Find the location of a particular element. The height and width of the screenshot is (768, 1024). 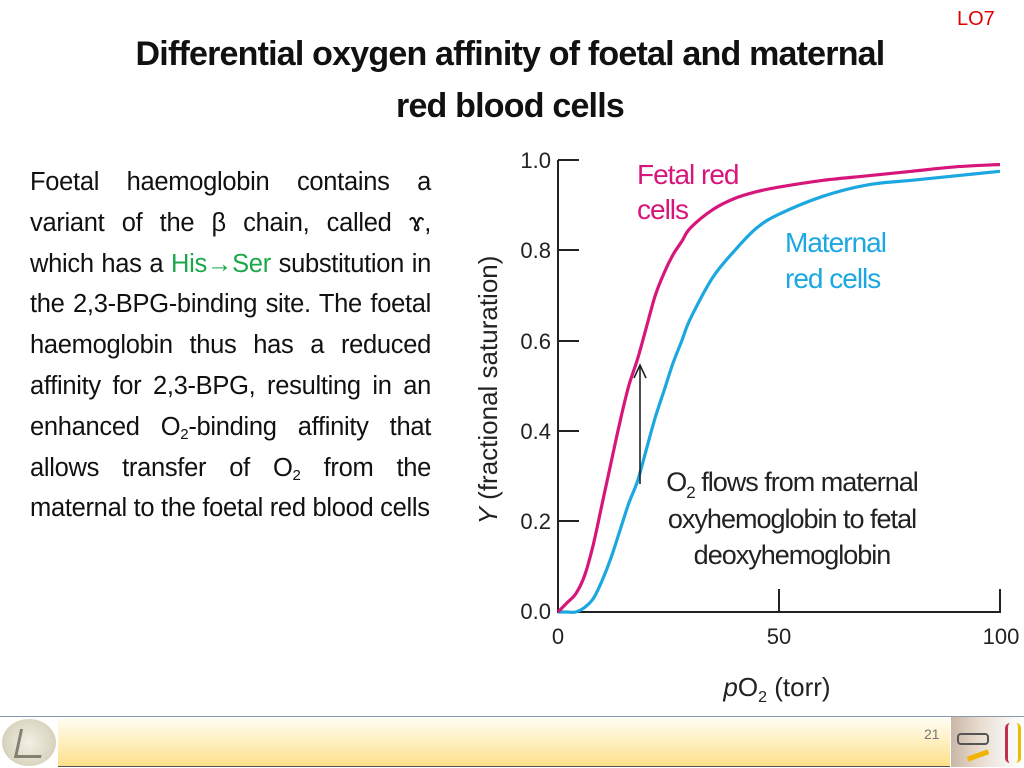

svg-text: 0.0 is located at coordinates (535, 611).